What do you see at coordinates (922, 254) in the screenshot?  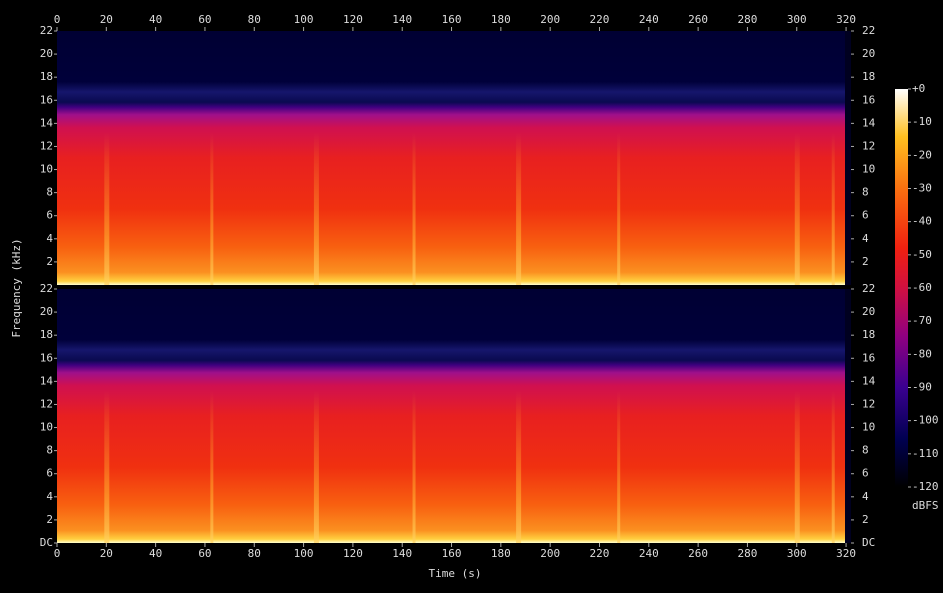 I see `colorbar-tick-label: -50` at bounding box center [922, 254].